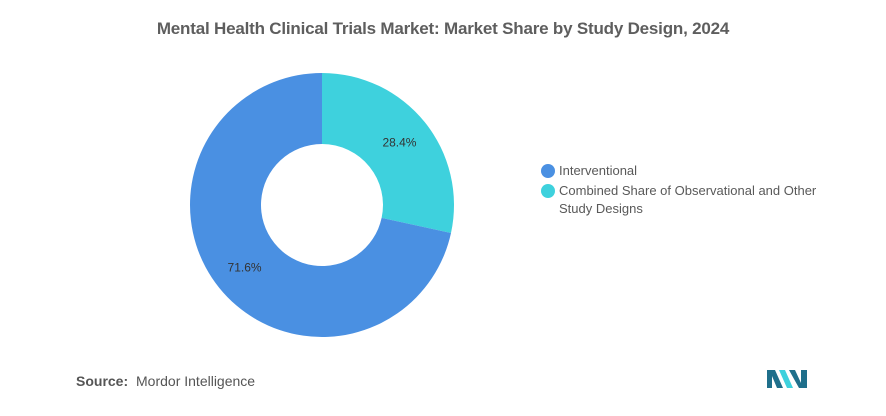  What do you see at coordinates (798, 379) in the screenshot?
I see `logo-shape-right` at bounding box center [798, 379].